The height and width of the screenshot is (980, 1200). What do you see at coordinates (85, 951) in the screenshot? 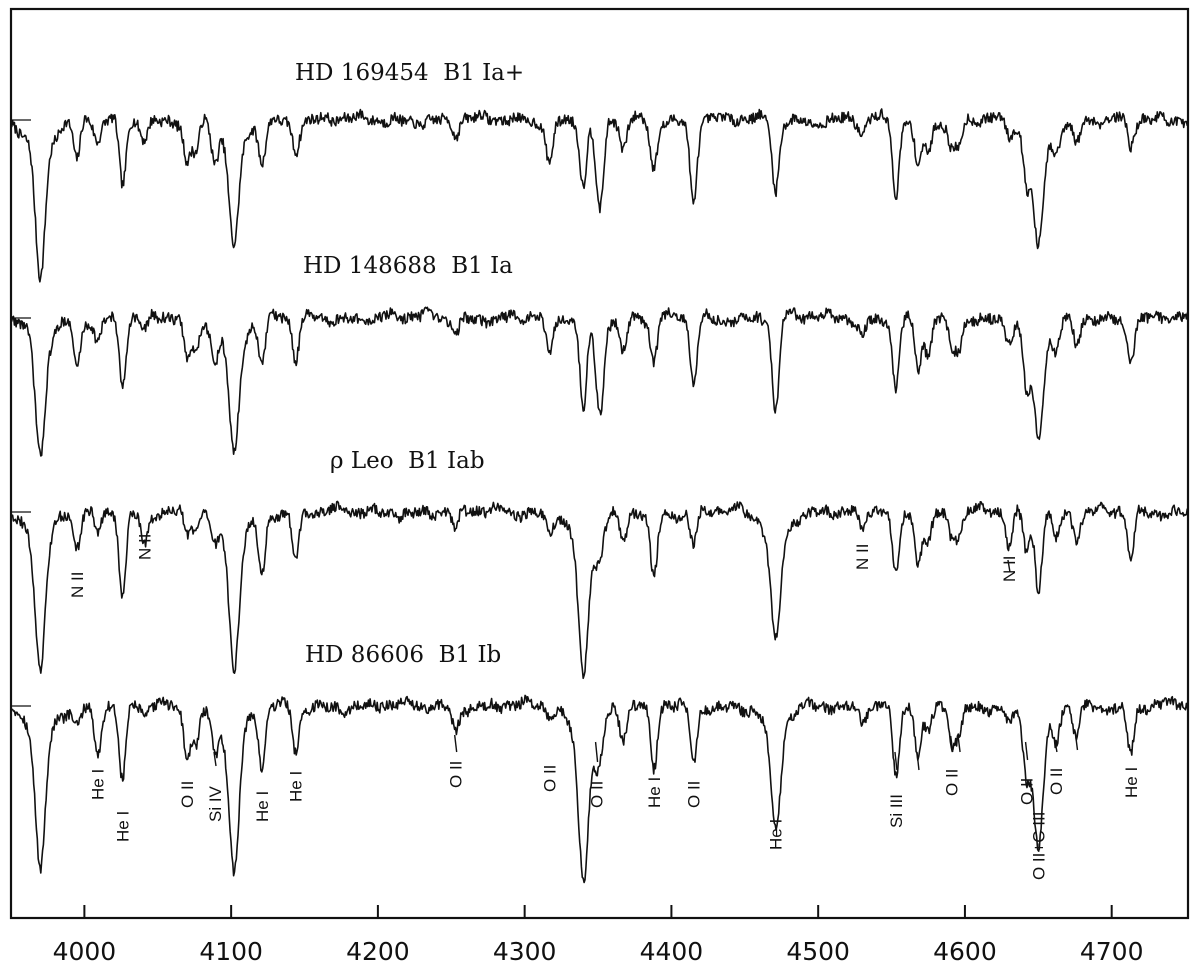
I see `x-tick-label: 4000` at bounding box center [85, 951].